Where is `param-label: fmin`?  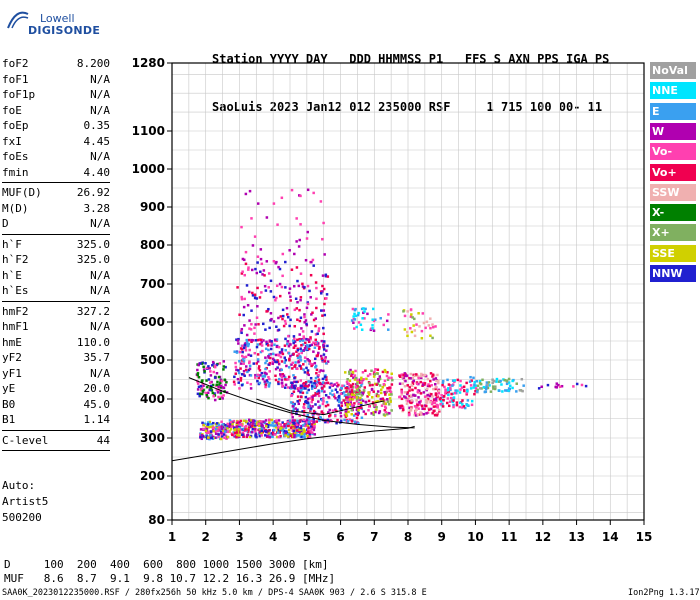
param-label: fmin is located at coordinates (15, 172).